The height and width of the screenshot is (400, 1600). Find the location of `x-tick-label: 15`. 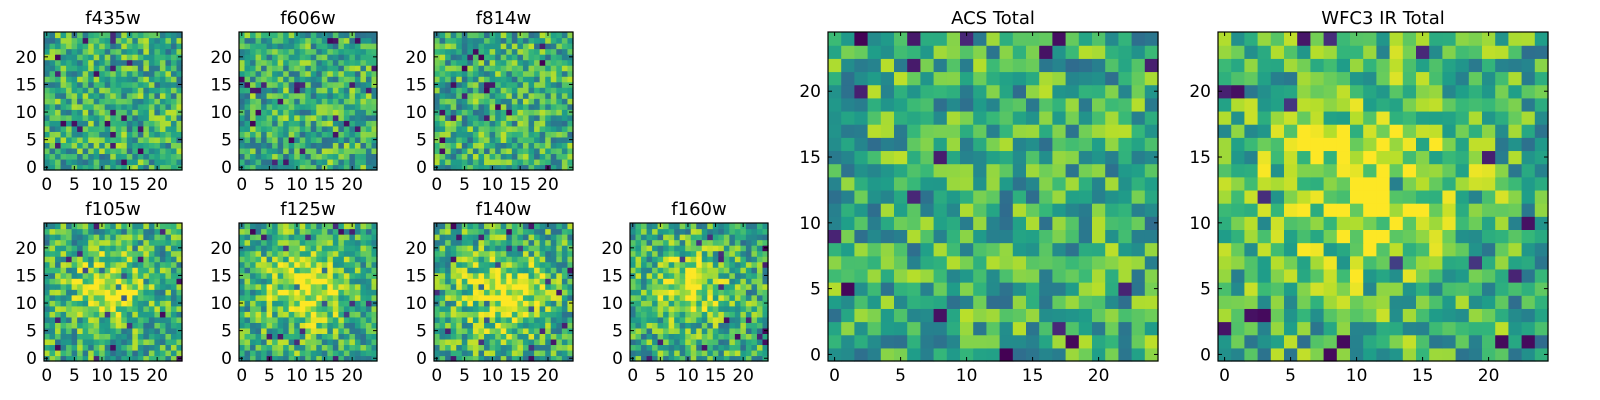

x-tick-label: 15 is located at coordinates (520, 376).